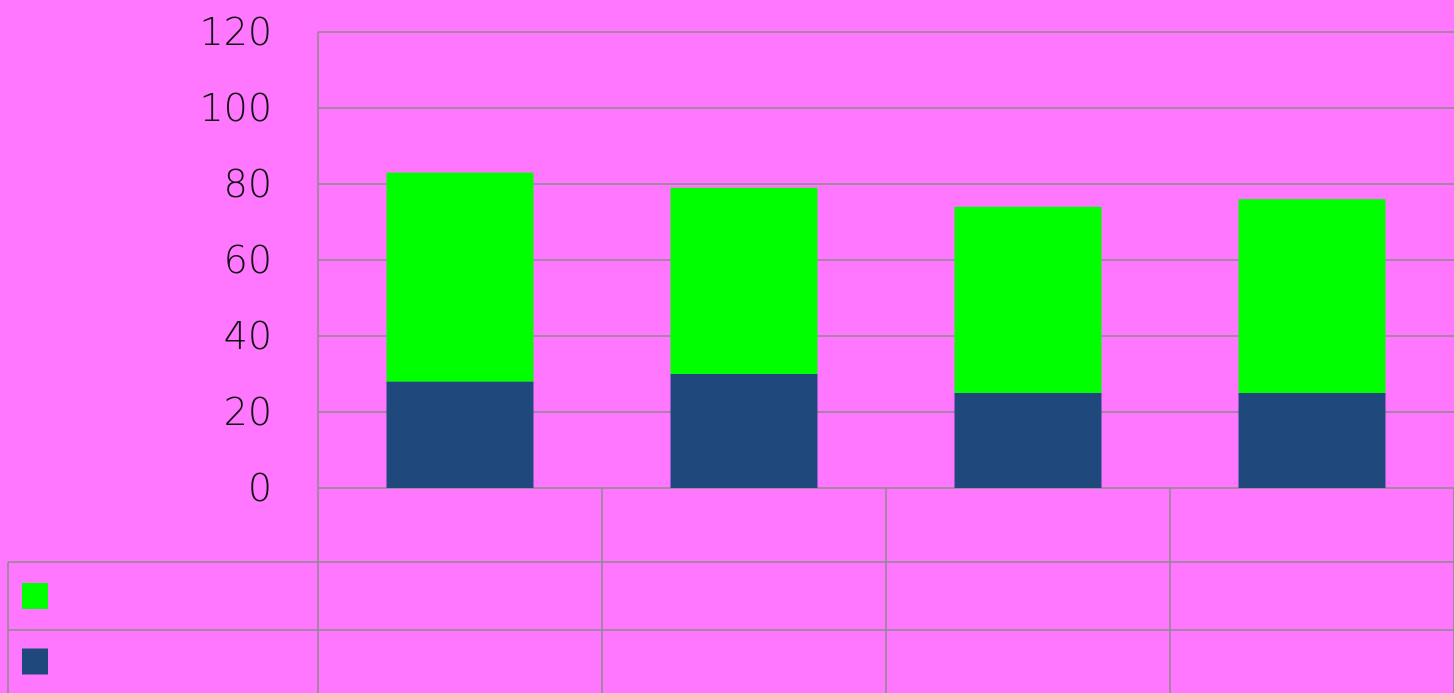  Describe the element at coordinates (460, 277) in the screenshot. I see `bar-series2-cat1` at that location.